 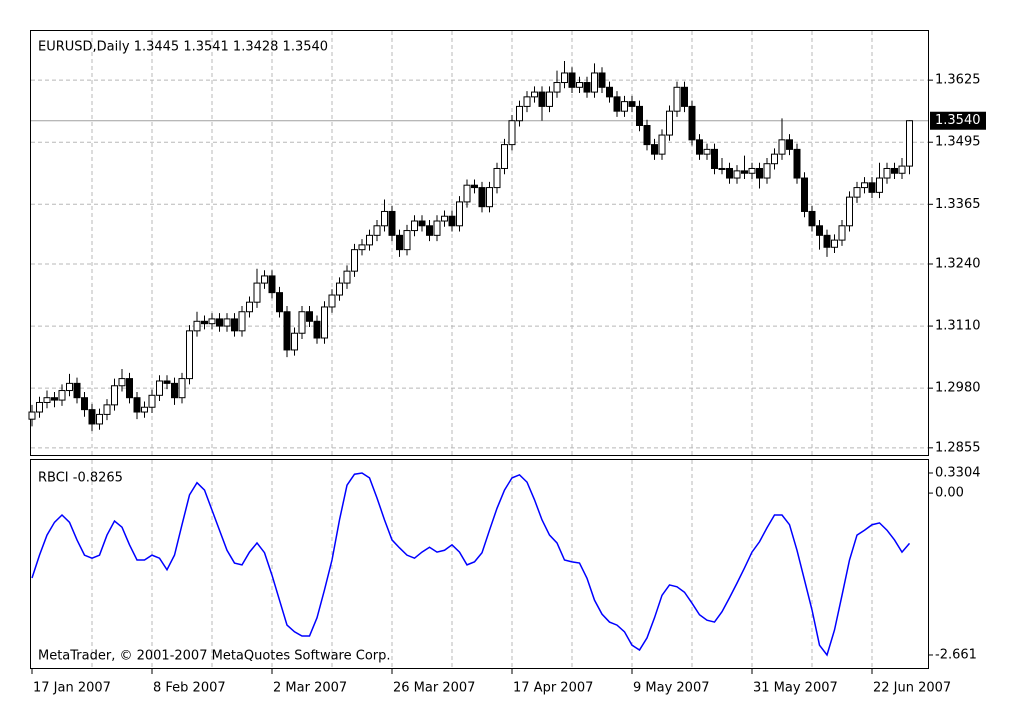 I want to click on x-tick-label: 31 May 2007, so click(x=795, y=688).